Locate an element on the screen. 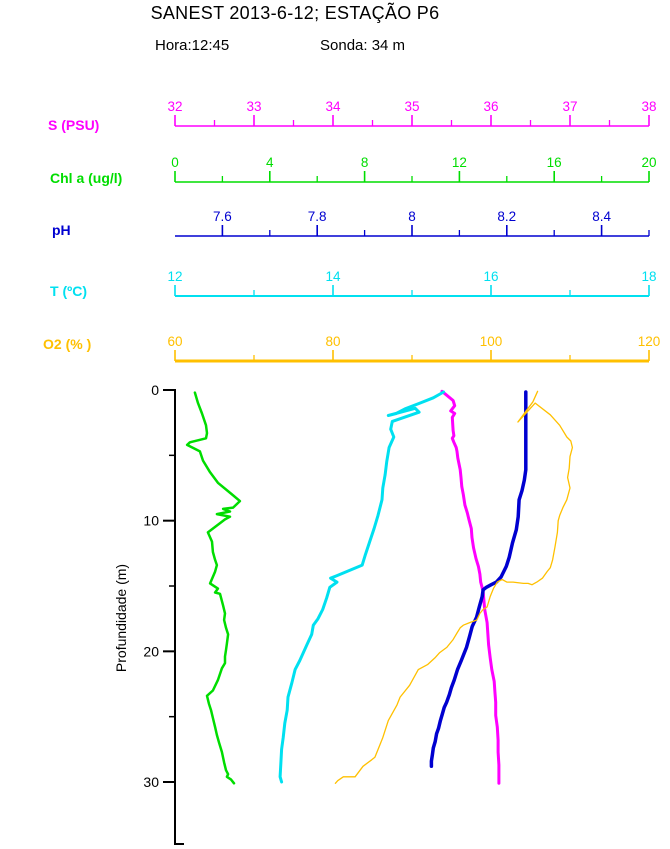 The width and height of the screenshot is (670, 849). axis-s: 32 33 34 35 36 37 38 is located at coordinates (412, 113).